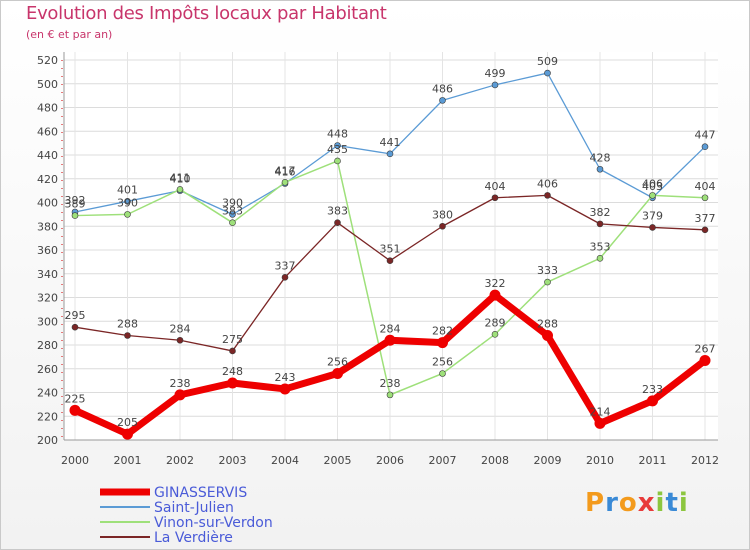 This screenshot has height=550, width=750. What do you see at coordinates (652, 389) in the screenshot?
I see `data-label: 233` at bounding box center [652, 389].